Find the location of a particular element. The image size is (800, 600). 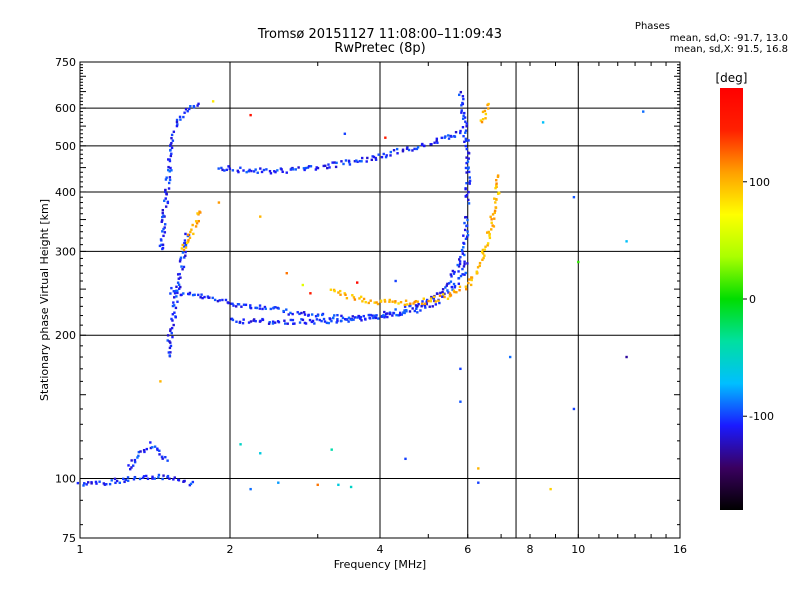

x-tick-label: 8 is located at coordinates (530, 549).